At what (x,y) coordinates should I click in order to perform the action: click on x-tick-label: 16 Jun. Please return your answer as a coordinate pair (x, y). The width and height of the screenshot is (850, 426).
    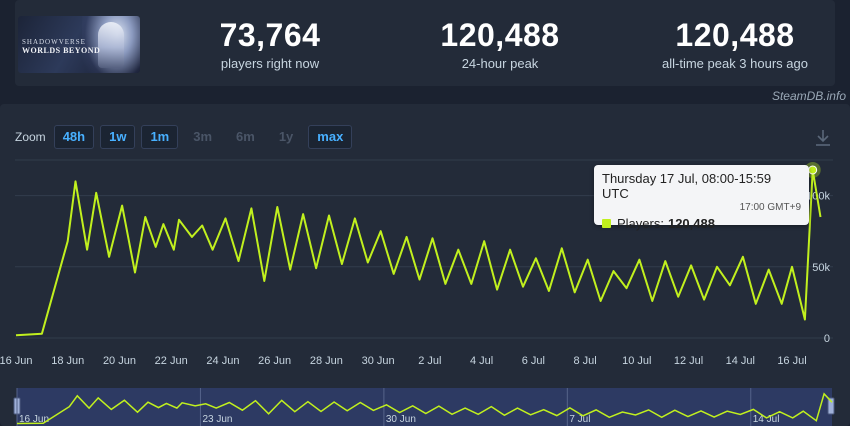
    Looking at the image, I should click on (16, 361).